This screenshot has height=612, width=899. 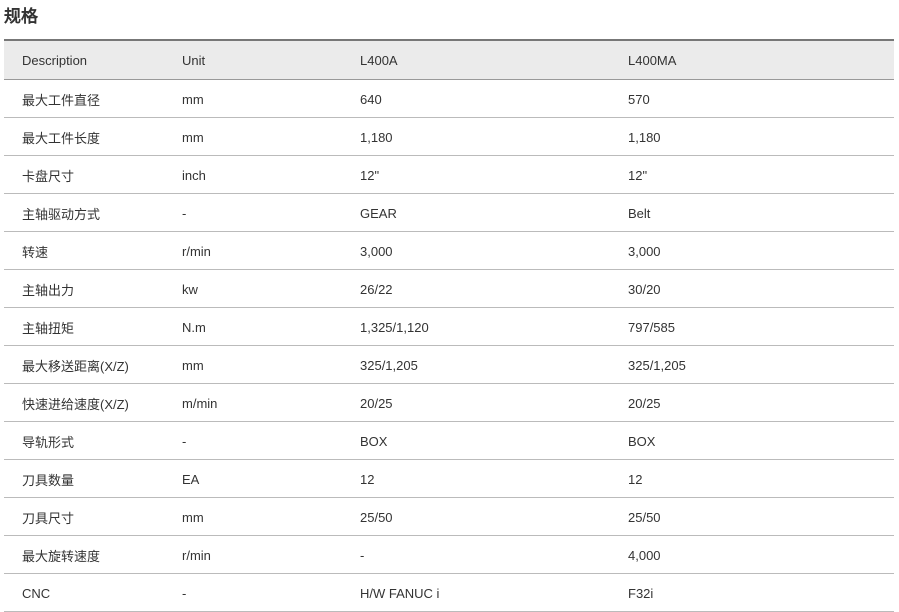 What do you see at coordinates (93, 402) in the screenshot?
I see `cell-description: 快速进给速度(X/Z)` at bounding box center [93, 402].